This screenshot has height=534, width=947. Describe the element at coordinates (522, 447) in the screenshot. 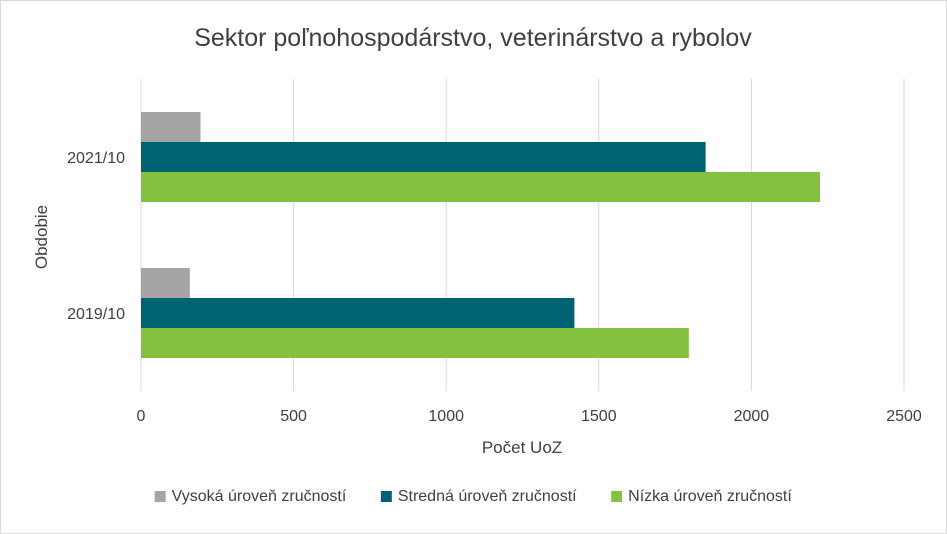

I see `x-axis-title: Počet UoZ` at that location.